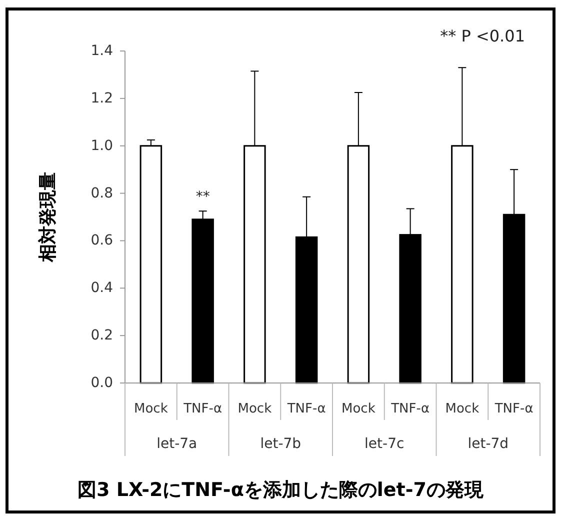 This screenshot has width=561, height=517. I want to click on series-label: Mock, so click(151, 409).